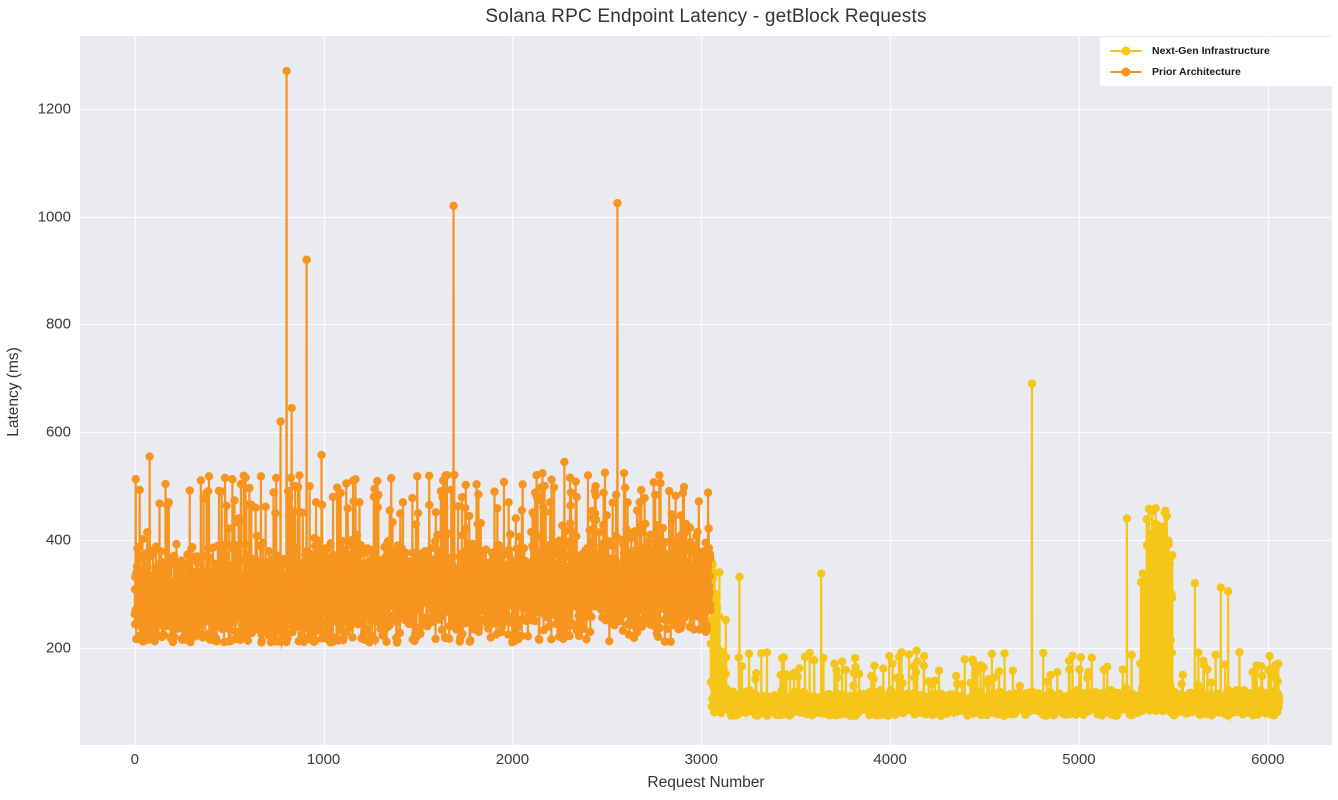 Image resolution: width=1338 pixels, height=800 pixels. What do you see at coordinates (54, 109) in the screenshot?
I see `y-tick-label: 1200` at bounding box center [54, 109].